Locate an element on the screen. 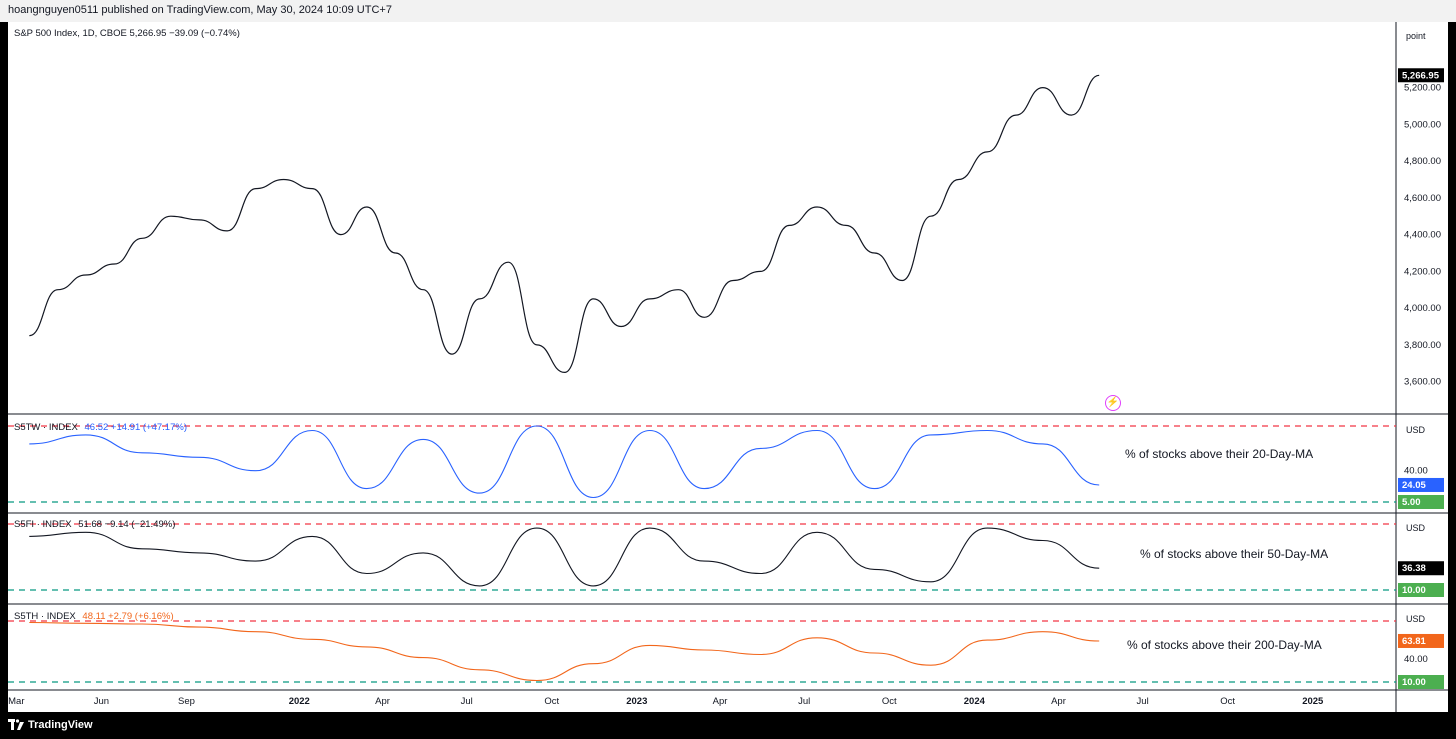 Image resolution: width=1456 pixels, height=739 pixels. tradingview-logo-icon is located at coordinates (16, 724).